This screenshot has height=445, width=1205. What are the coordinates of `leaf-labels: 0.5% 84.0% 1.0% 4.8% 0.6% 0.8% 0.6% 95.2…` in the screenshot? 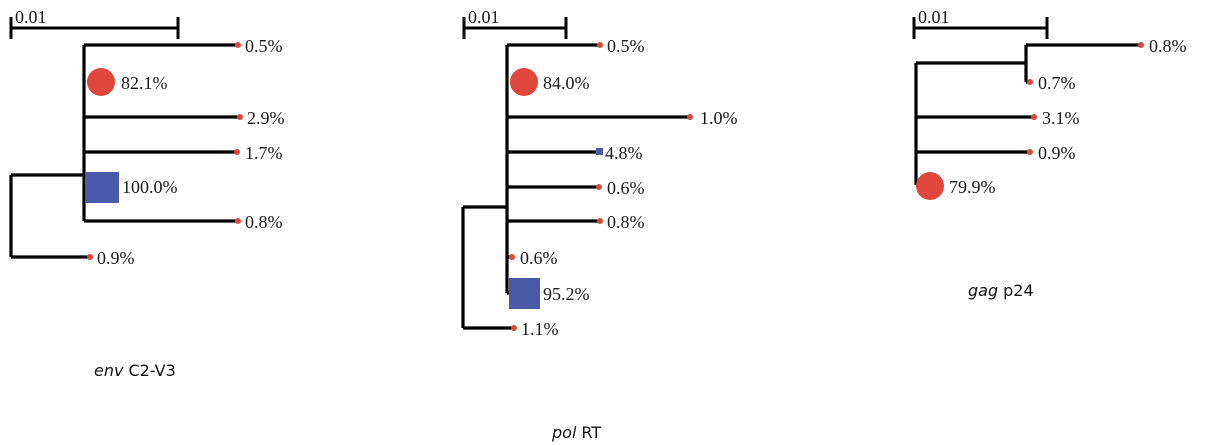 It's located at (629, 187).